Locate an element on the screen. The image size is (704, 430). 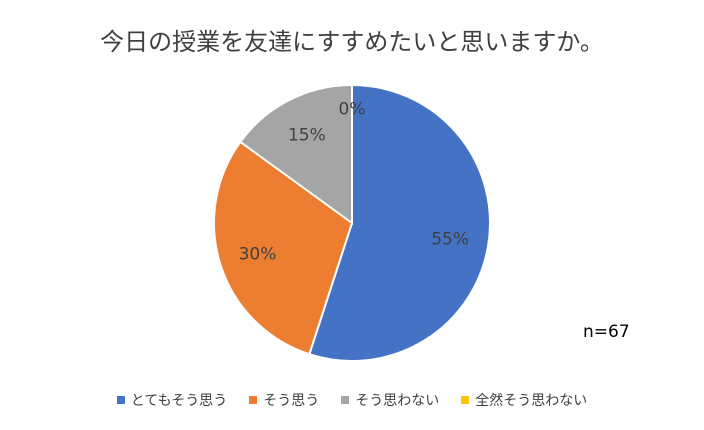
legend-label: とてもそう思う is located at coordinates (179, 401).